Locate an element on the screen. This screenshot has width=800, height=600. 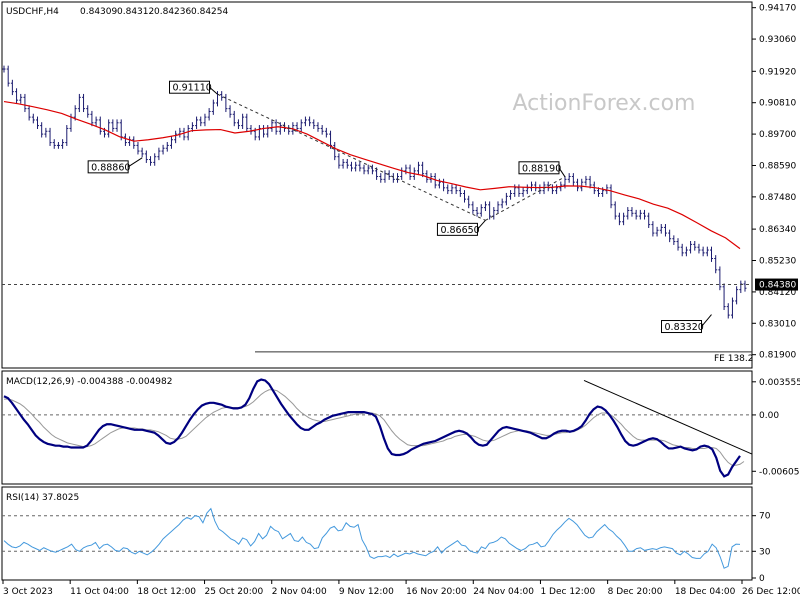
swing-label-text: 0.91110 is located at coordinates (192, 88).